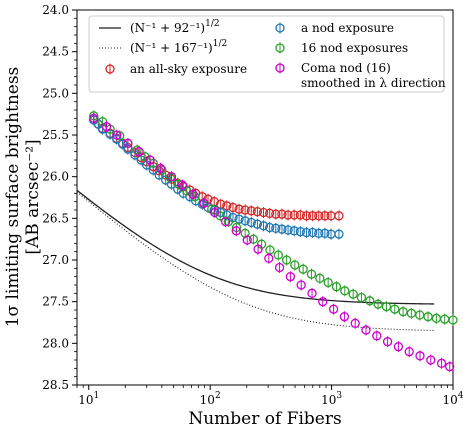 This screenshot has height=433, width=463. Describe the element at coordinates (452, 399) in the screenshot. I see `x-tick-label: 10⁴` at that location.